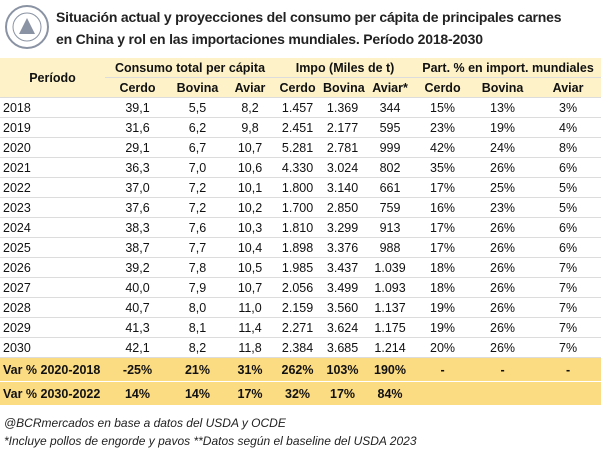  I want to click on cell: 10,6, so click(250, 167).